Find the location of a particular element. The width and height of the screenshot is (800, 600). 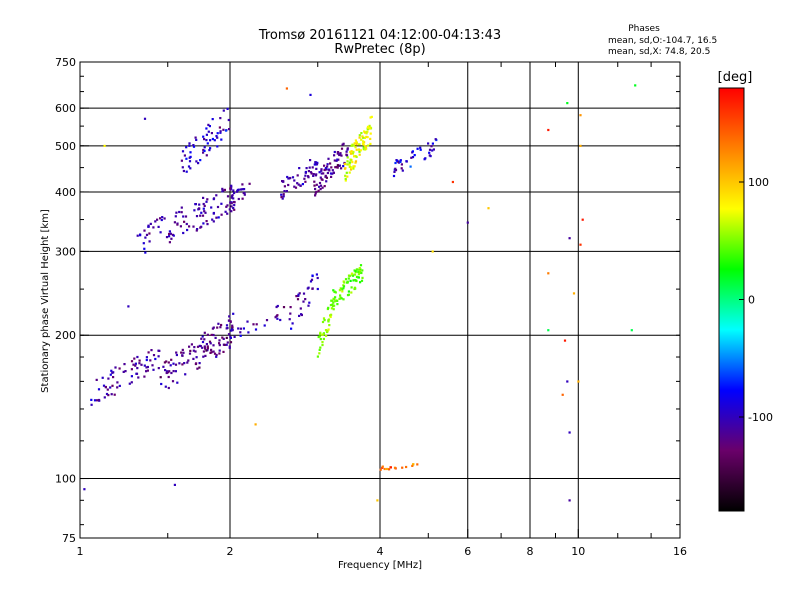

y-tick-label: 75 is located at coordinates (69, 538).